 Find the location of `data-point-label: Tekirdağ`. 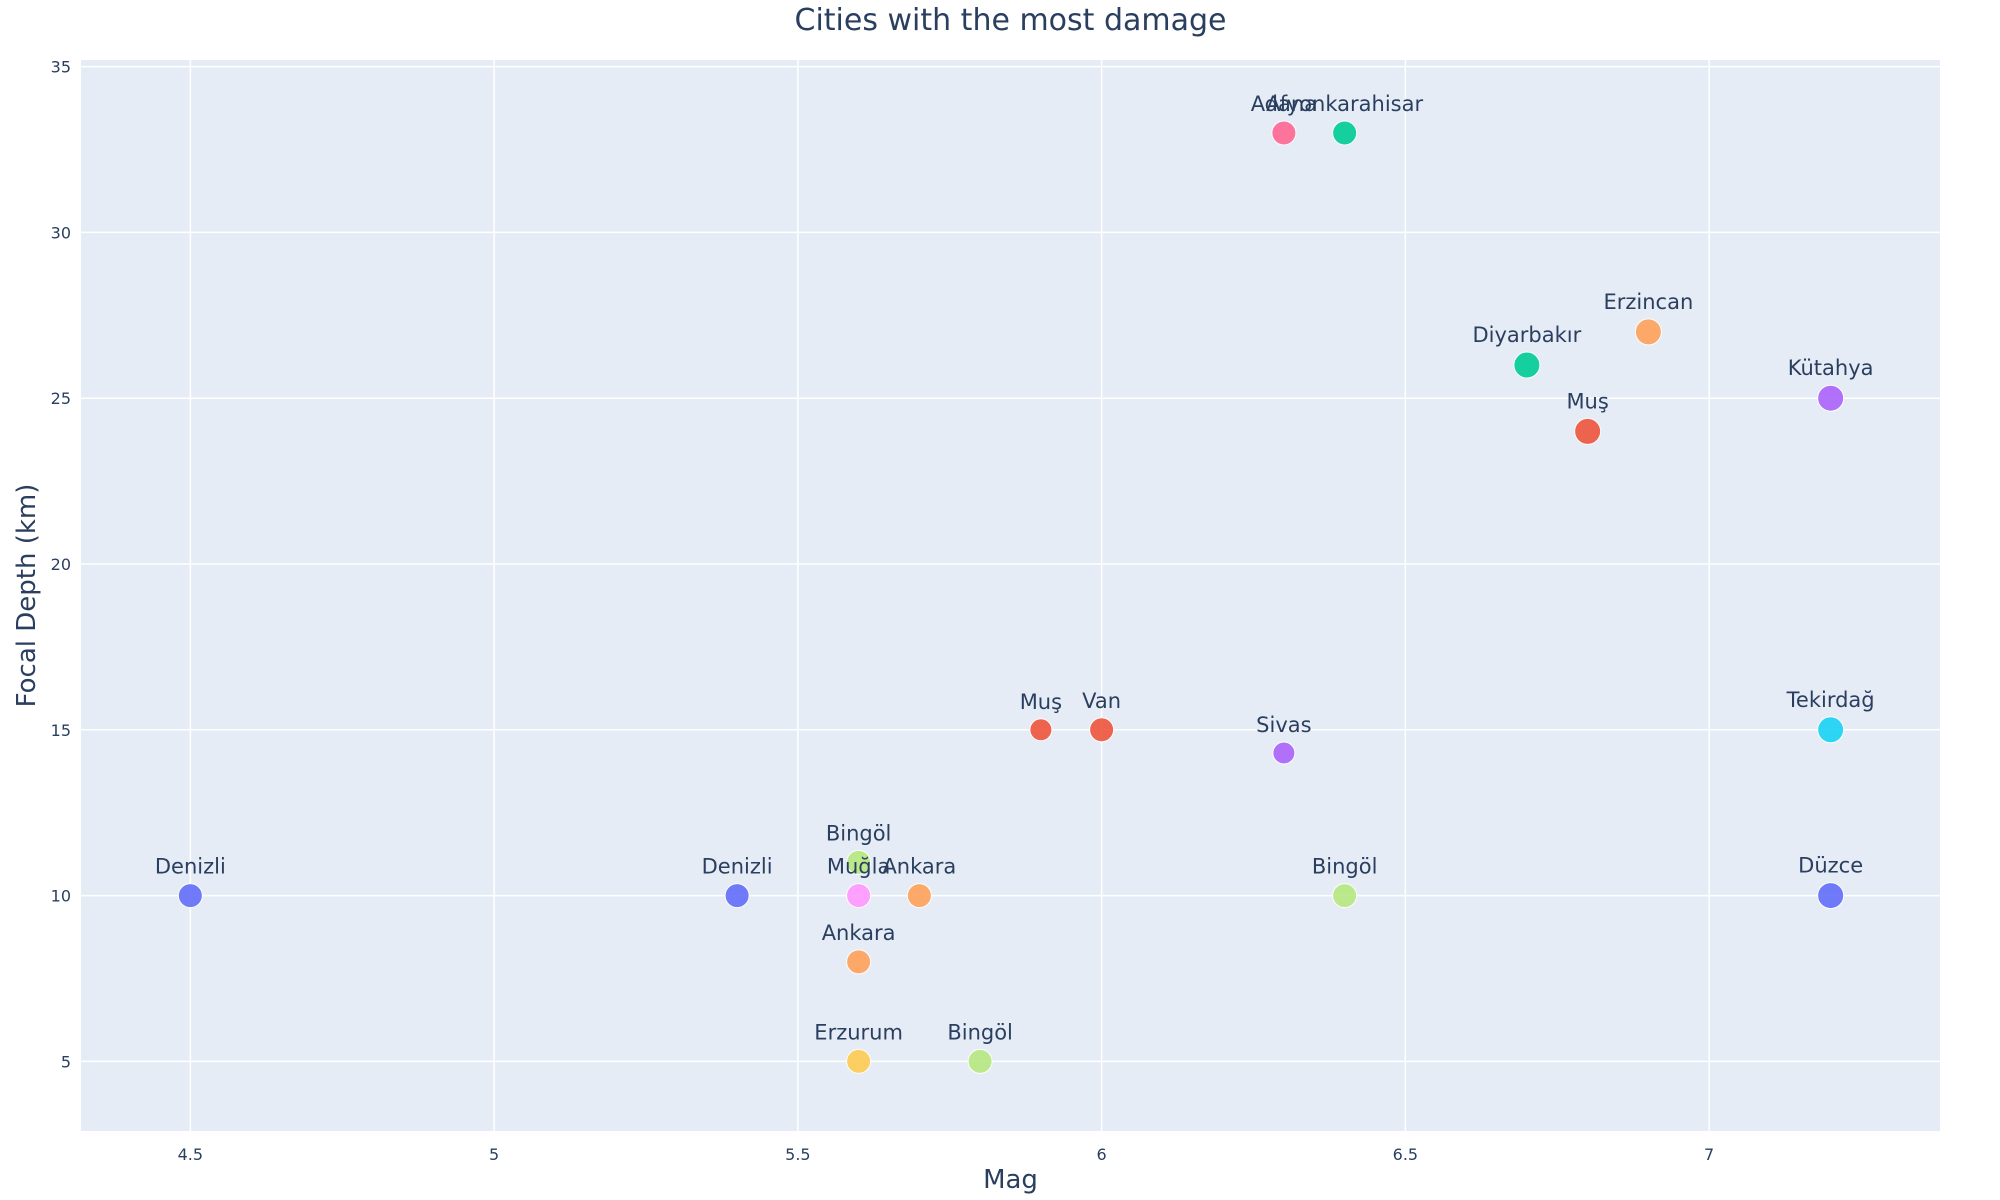

data-point-label: Tekirdağ is located at coordinates (1830, 700).